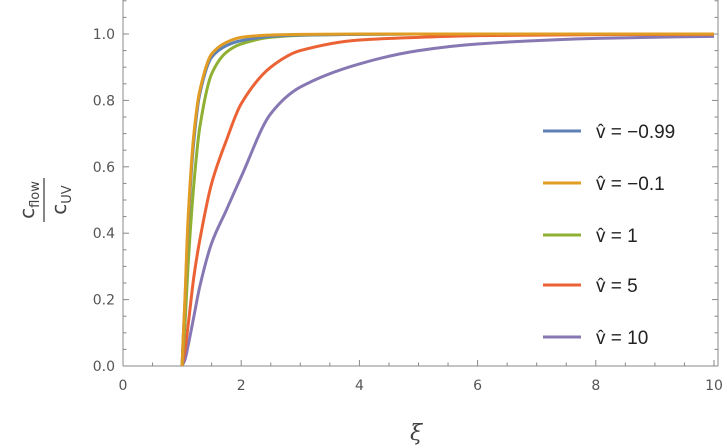 This screenshot has height=448, width=727. What do you see at coordinates (590, 286) in the screenshot?
I see `legend-item: v̂ = 5` at bounding box center [590, 286].